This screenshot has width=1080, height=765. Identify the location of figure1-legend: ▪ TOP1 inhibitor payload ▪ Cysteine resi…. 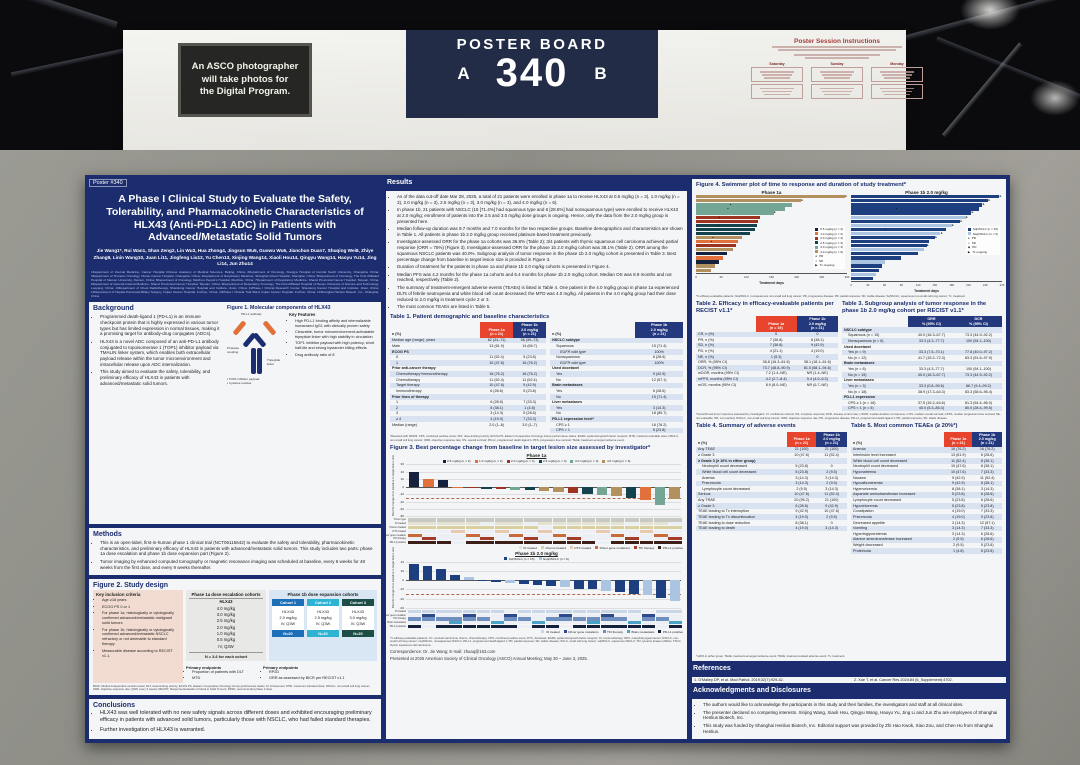
(243, 381).